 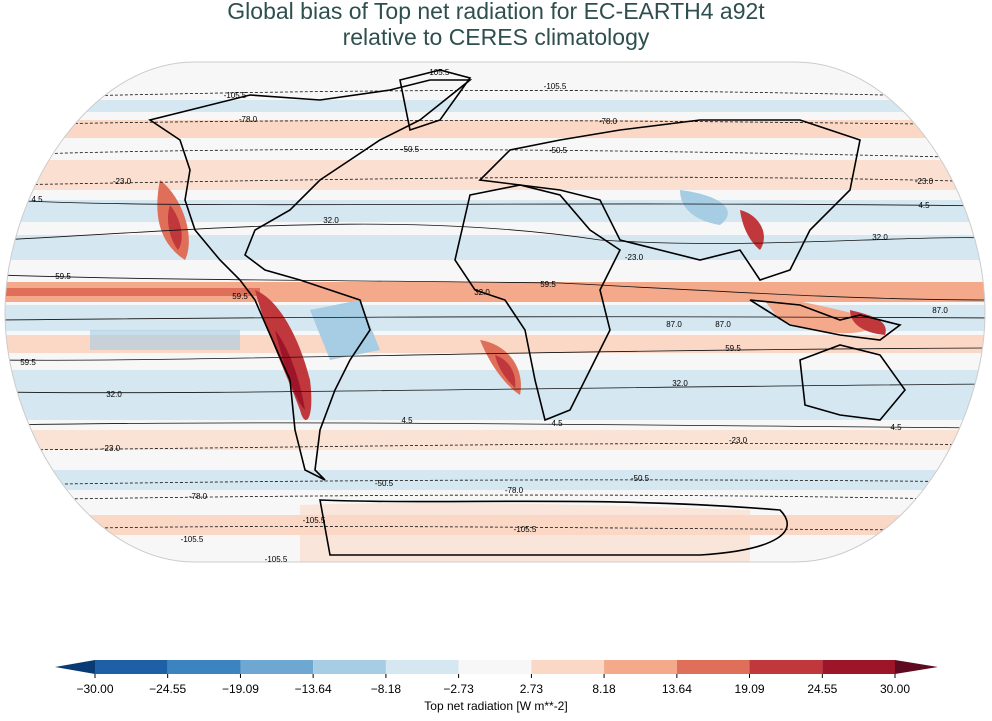 I want to click on colorbar-tick-label: −24.55, so click(x=167, y=689).